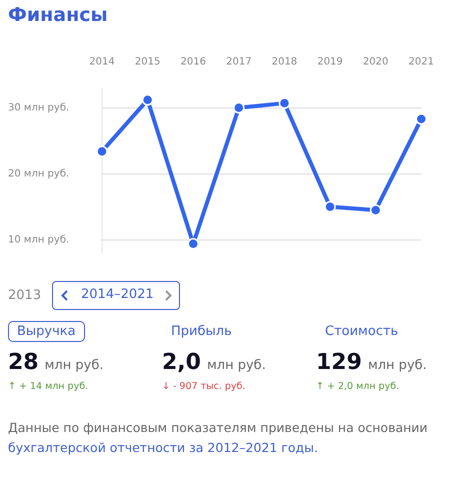  I want to click on x-tick-label: 2016, so click(193, 62).